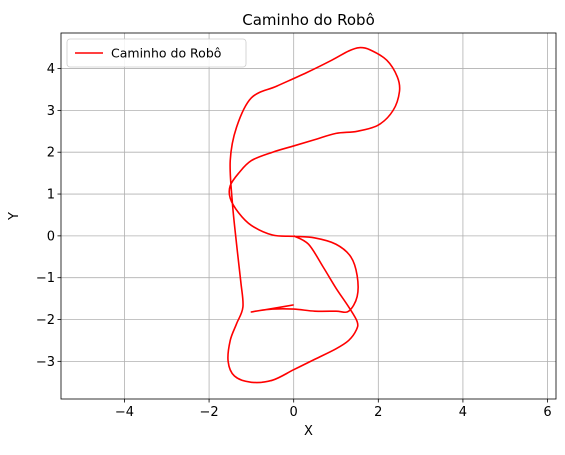  What do you see at coordinates (294, 412) in the screenshot?
I see `x-tick-label: 0` at bounding box center [294, 412].